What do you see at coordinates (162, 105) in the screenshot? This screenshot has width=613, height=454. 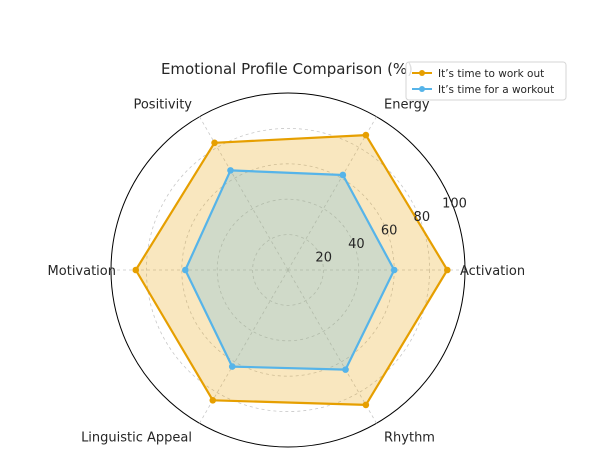 I see `category-label: Positivity` at bounding box center [162, 105].